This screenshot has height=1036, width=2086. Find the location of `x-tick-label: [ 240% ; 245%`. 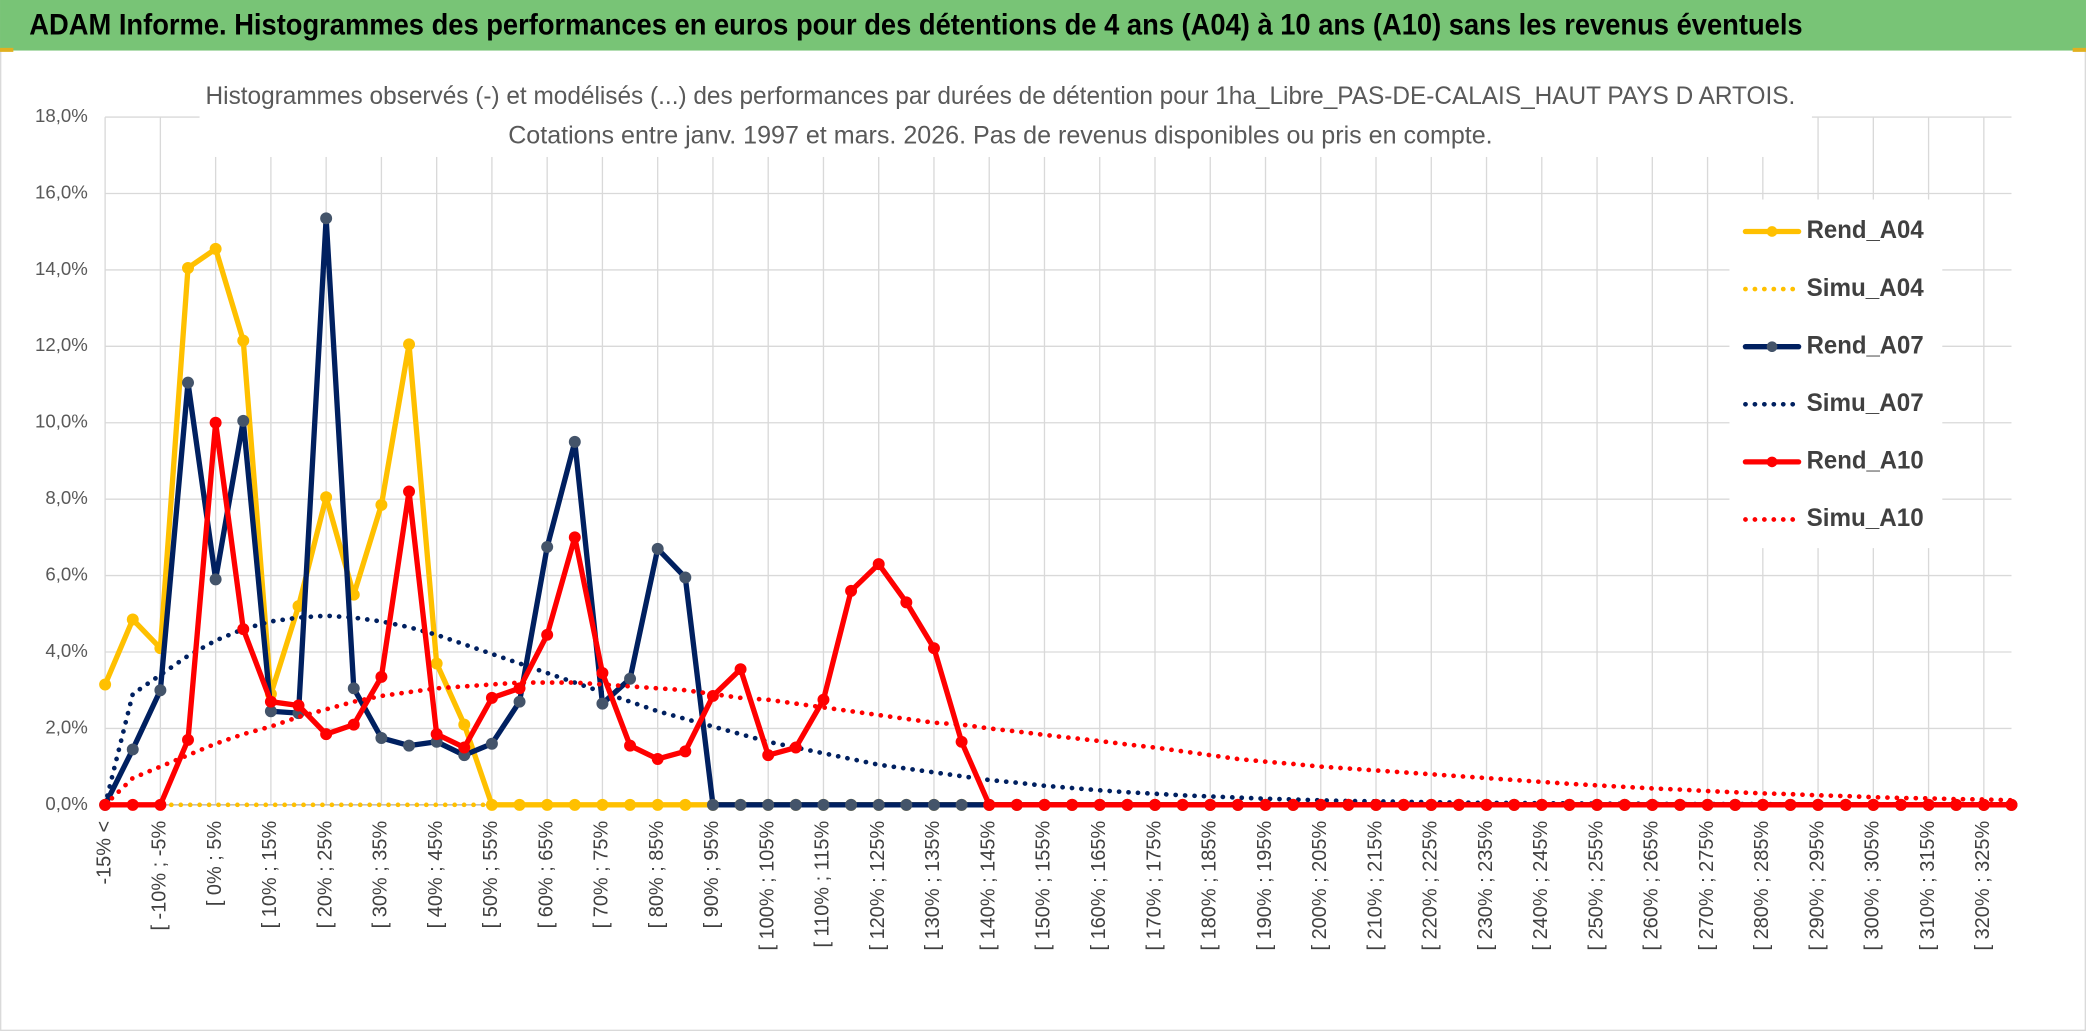

x-tick-label: [ 240% ; 245% is located at coordinates (1541, 886).